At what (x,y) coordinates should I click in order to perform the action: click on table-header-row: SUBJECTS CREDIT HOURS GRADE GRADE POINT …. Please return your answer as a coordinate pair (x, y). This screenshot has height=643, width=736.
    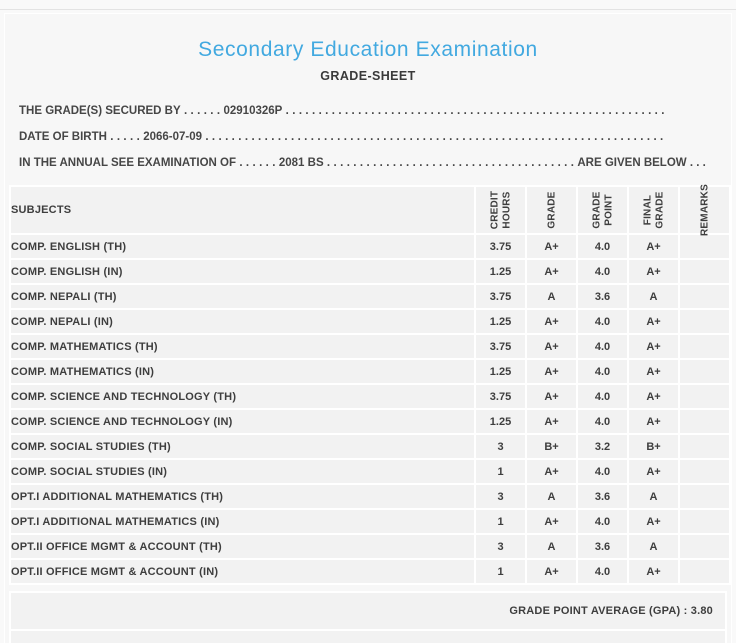
    Looking at the image, I should click on (370, 210).